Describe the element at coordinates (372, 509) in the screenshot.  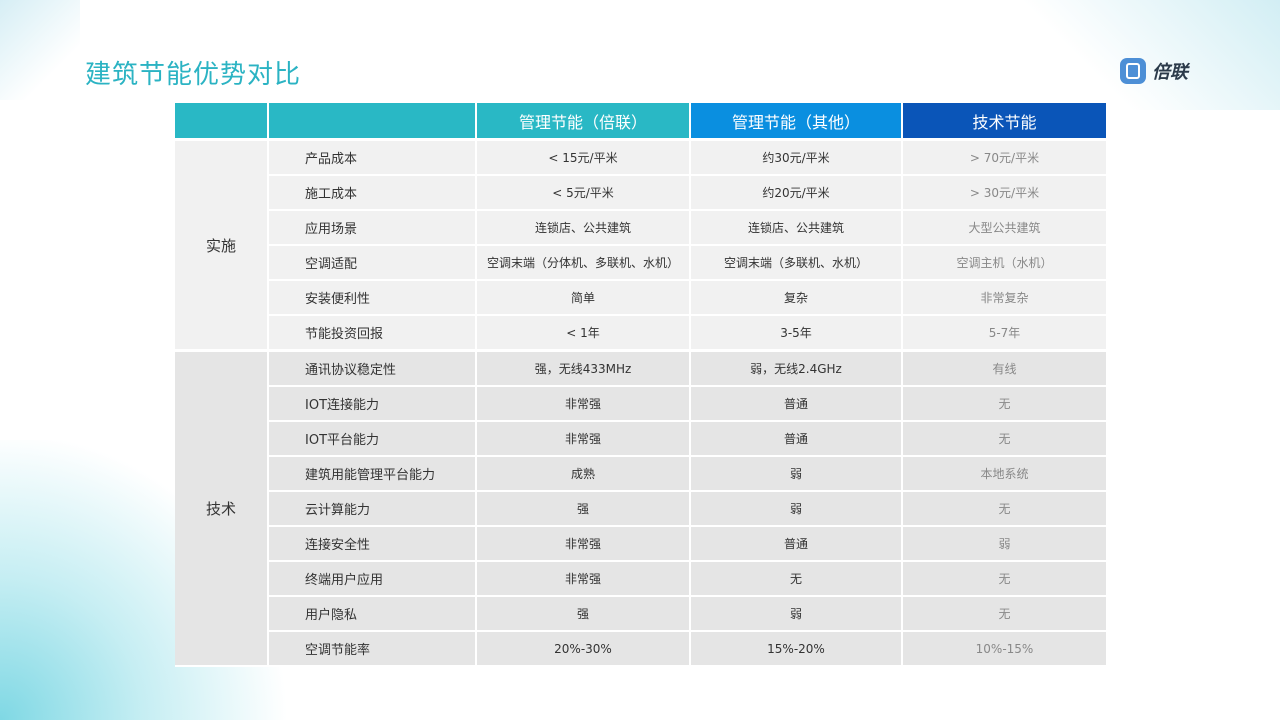
I see `row-label: 云计算能力` at that location.